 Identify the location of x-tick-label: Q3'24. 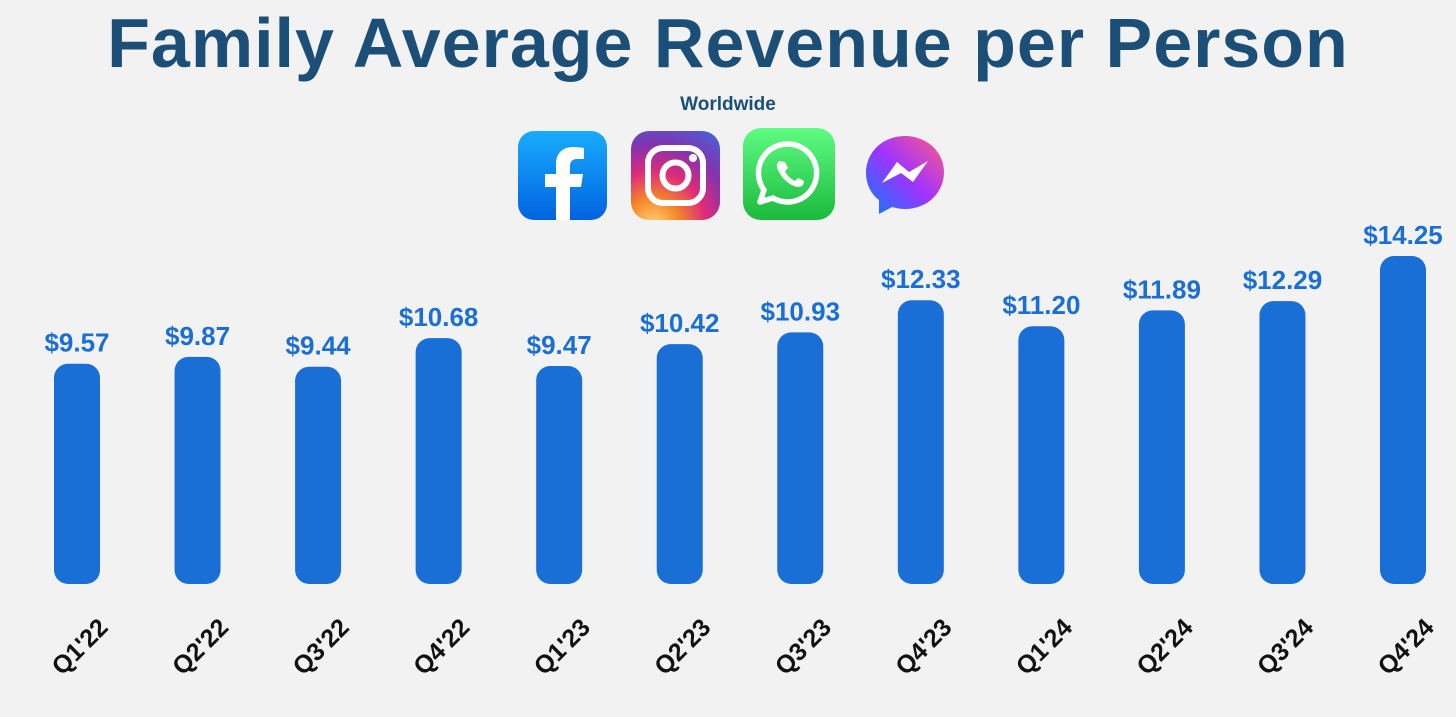
(1285, 646).